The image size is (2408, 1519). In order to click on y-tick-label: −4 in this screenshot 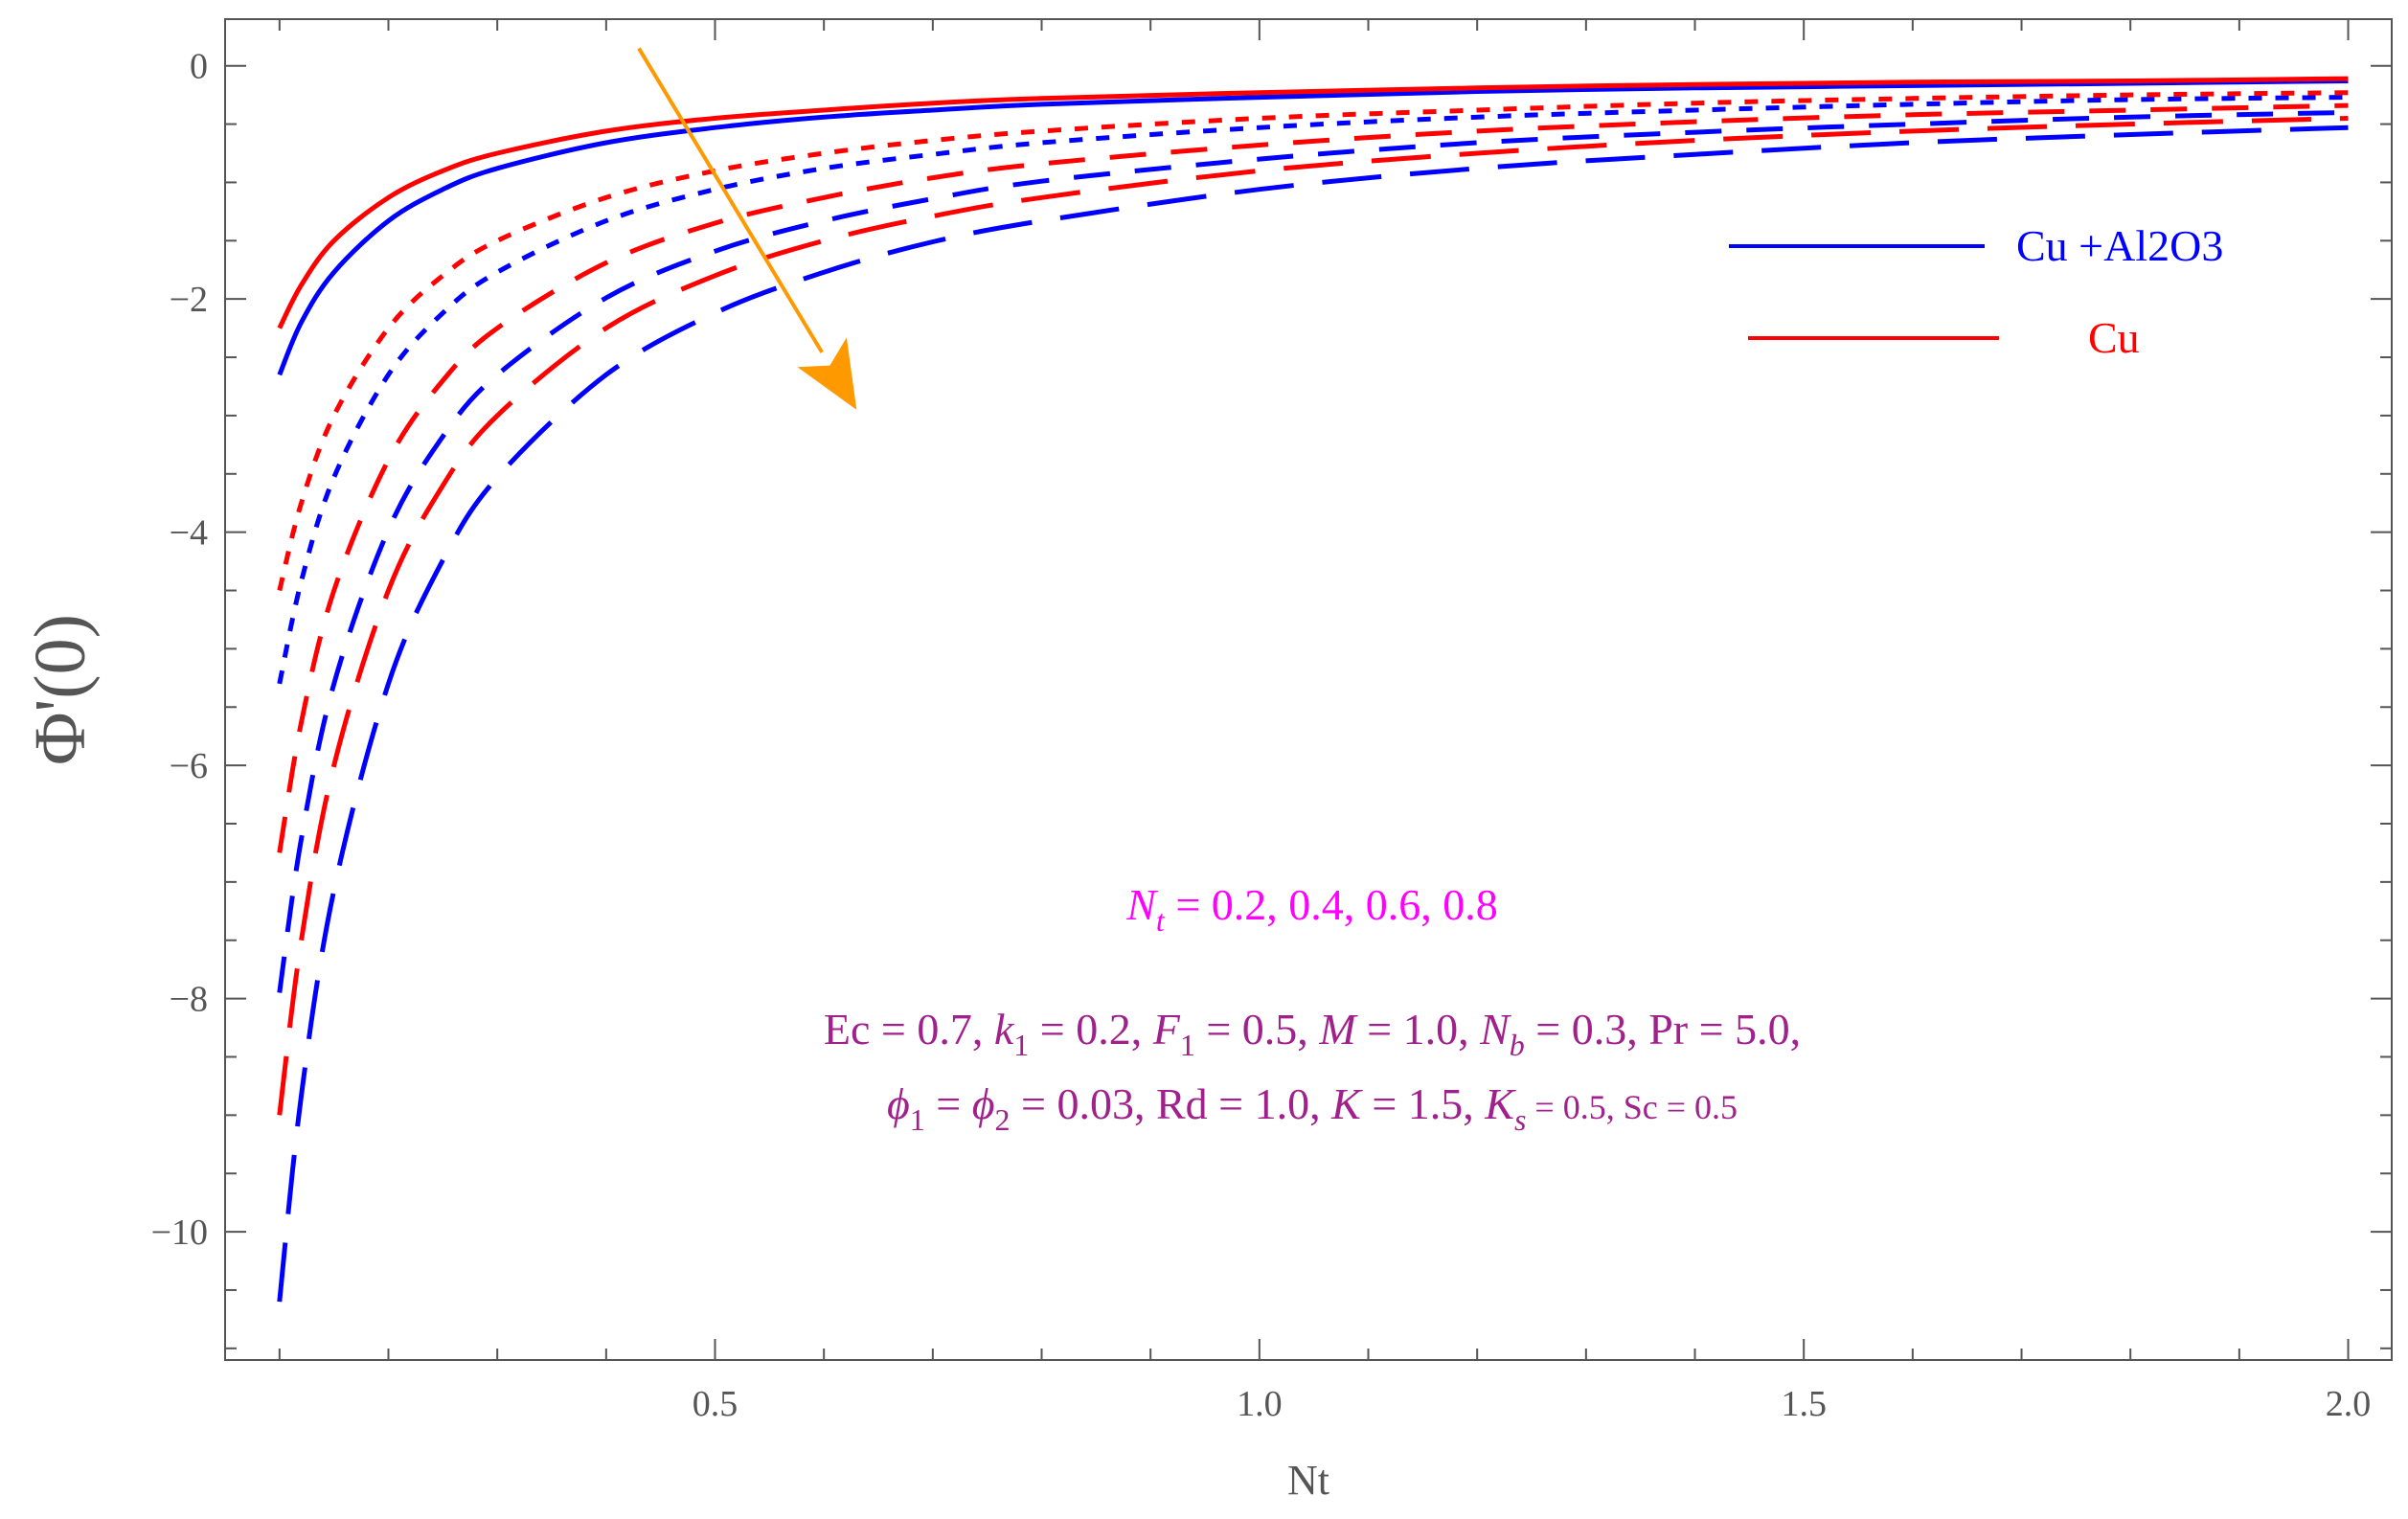, I will do `click(189, 533)`.